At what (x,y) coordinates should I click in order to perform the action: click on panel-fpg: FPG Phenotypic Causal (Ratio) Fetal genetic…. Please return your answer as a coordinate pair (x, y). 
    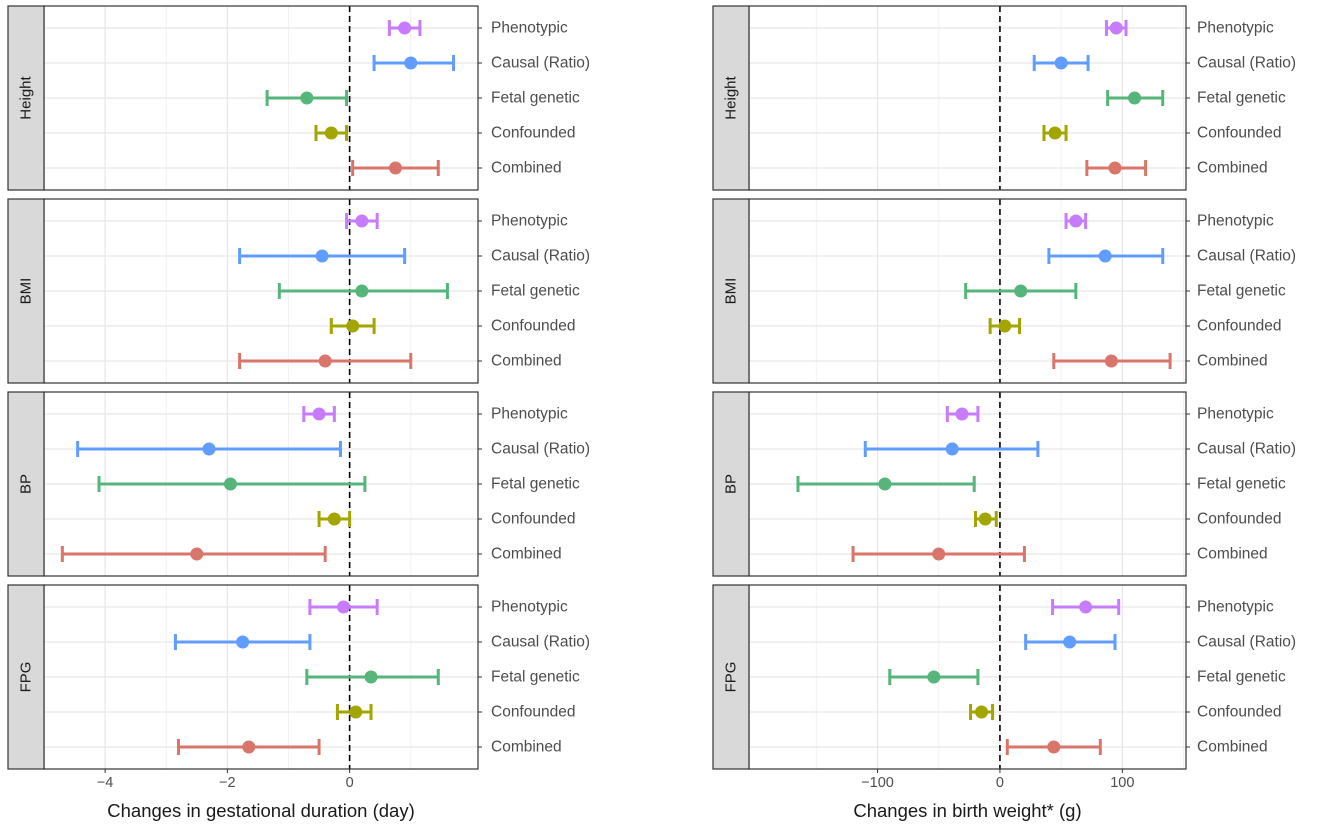
    Looking at the image, I should click on (298, 677).